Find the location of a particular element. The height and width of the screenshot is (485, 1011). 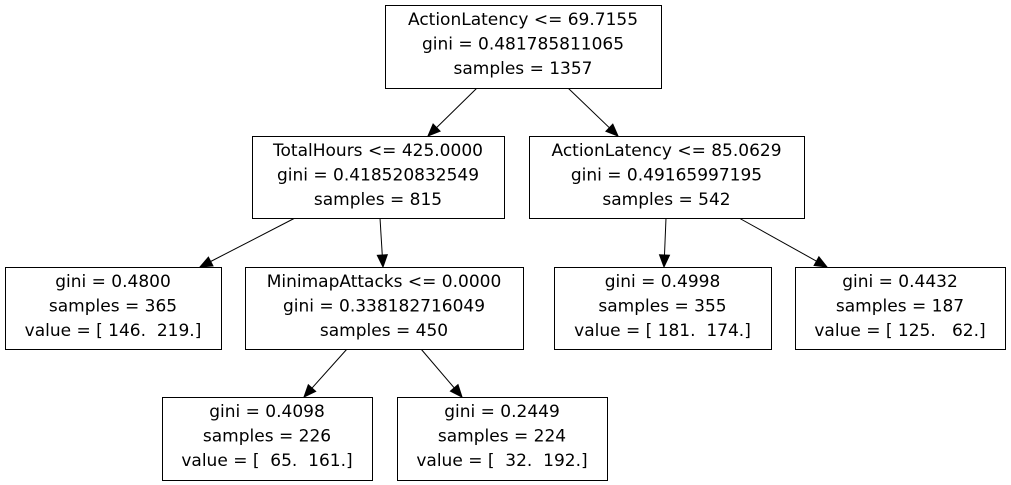

node-text-line: gini = 0.418520832549 is located at coordinates (378, 176).